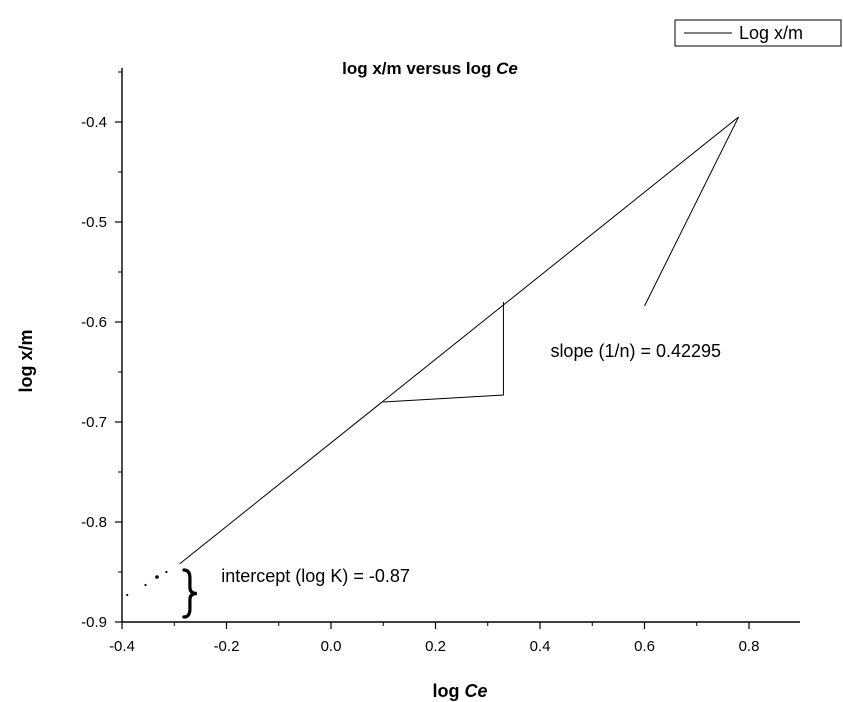 The image size is (843, 702). Describe the element at coordinates (443, 352) in the screenshot. I see `slope-triangle` at that location.